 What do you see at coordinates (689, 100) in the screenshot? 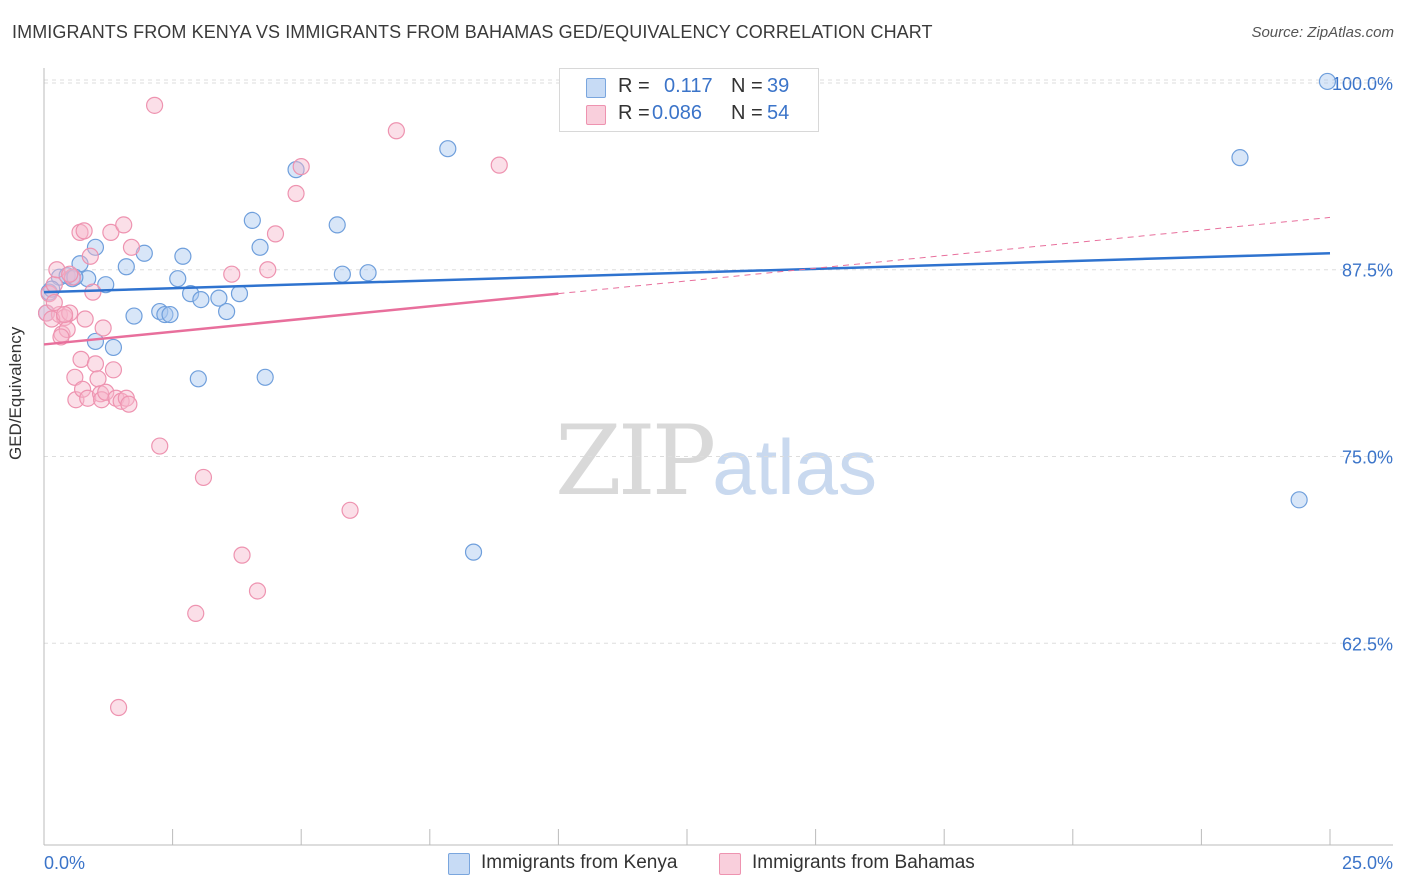
I see `correlation-legend: R = 0.117 N = 39 R = 0.086 N = 54` at bounding box center [689, 100].